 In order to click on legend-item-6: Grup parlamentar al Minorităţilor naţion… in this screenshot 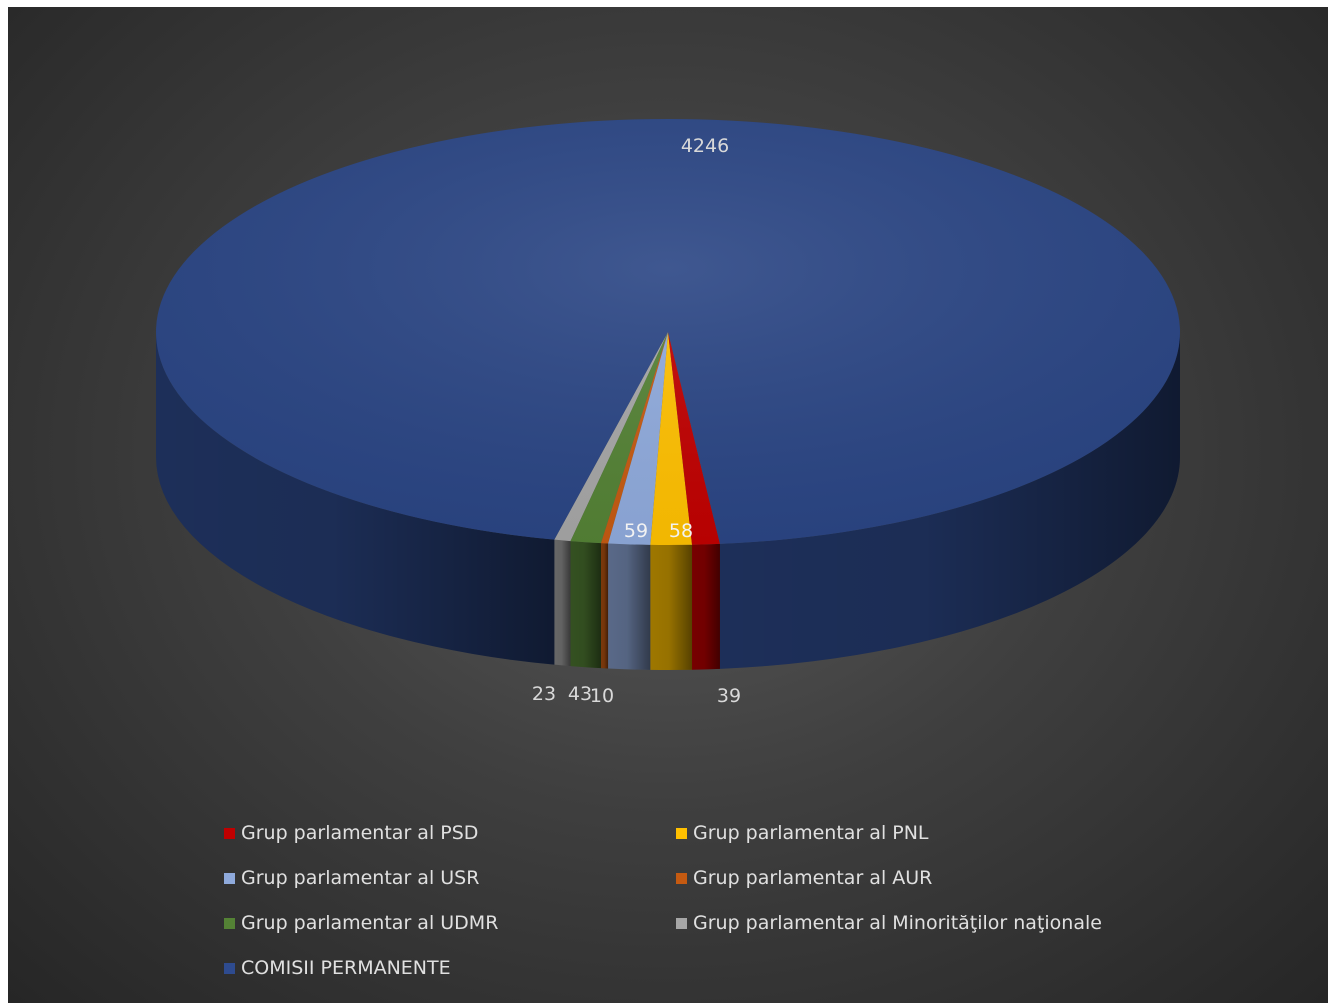, I will do `click(889, 923)`.